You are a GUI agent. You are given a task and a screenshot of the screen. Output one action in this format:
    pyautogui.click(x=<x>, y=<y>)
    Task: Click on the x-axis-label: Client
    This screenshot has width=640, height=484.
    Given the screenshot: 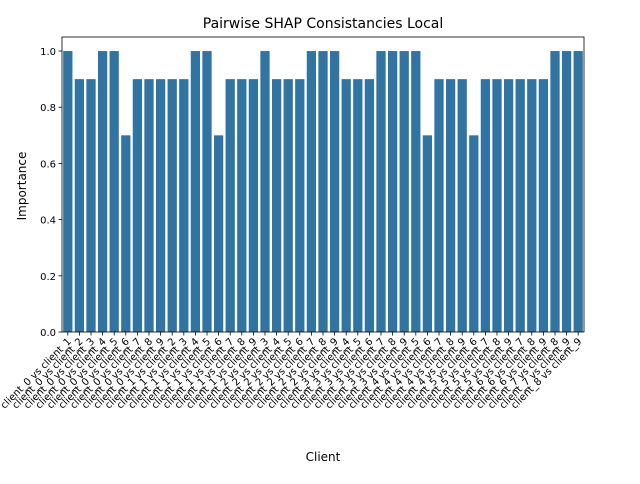 What is the action you would take?
    pyautogui.click(x=323, y=457)
    